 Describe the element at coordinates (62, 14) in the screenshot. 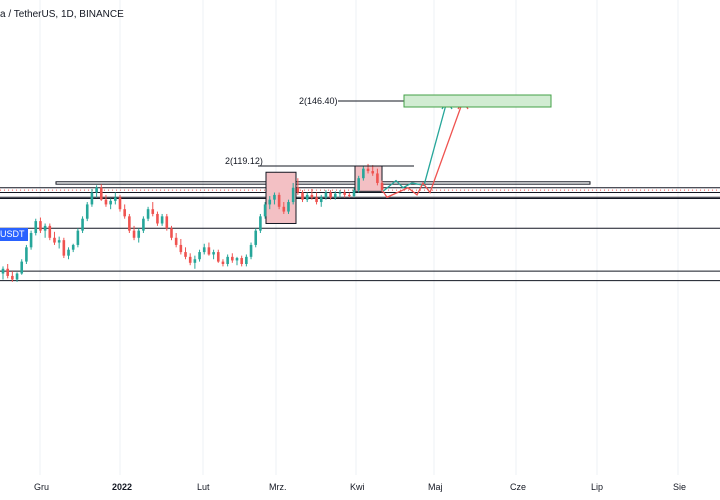

I see `chart-title: a / TetherUS, 1D, BINANCE` at that location.